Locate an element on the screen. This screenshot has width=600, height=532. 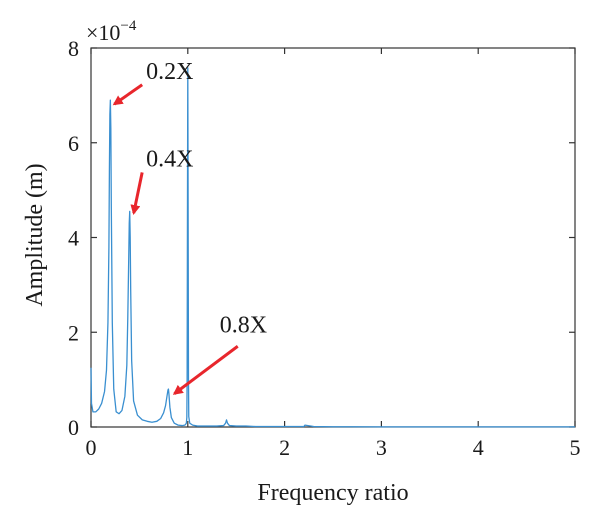
x-axis-label: Frequency ratio is located at coordinates (332, 493).